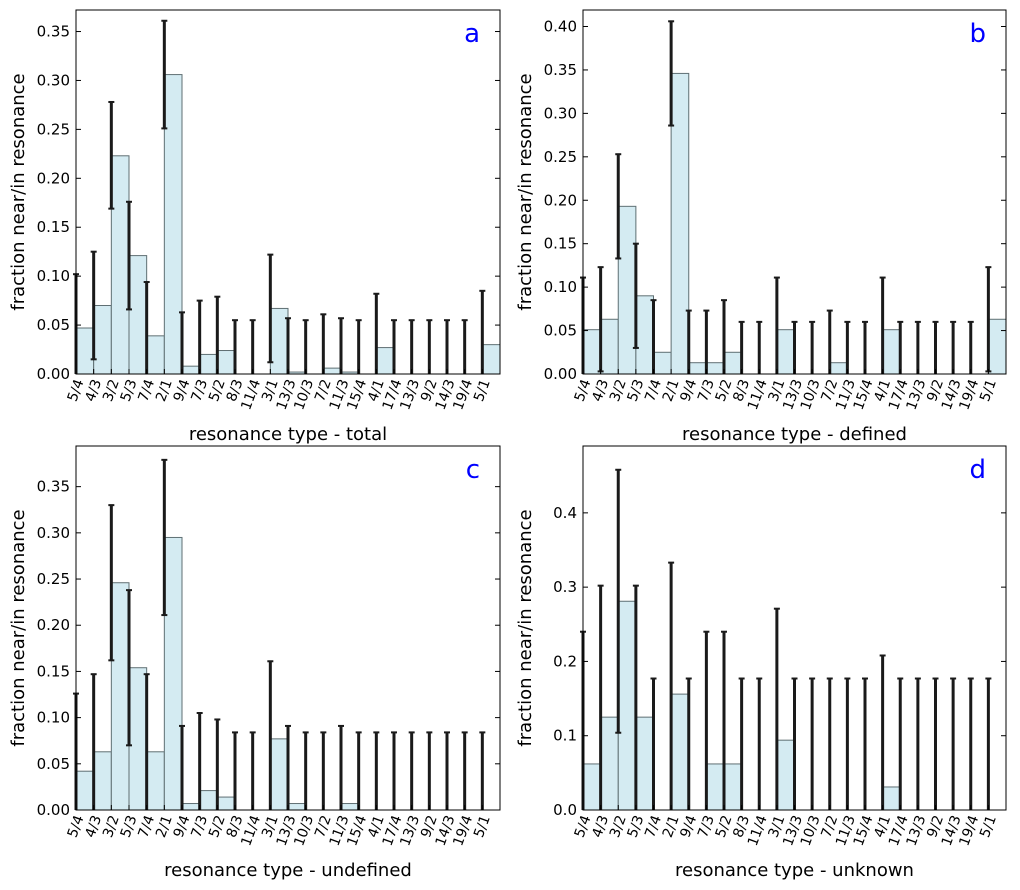  I want to click on panel-d-ytick-label: 0.0, so click(565, 810).